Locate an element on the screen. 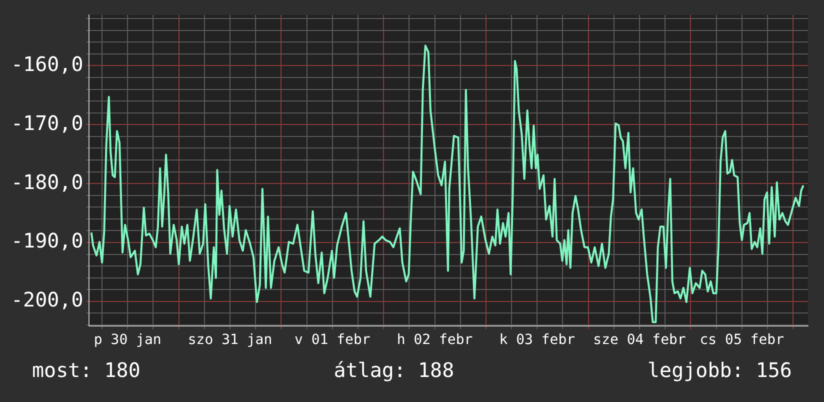  y-tick-label: -190,0 is located at coordinates (47, 240).